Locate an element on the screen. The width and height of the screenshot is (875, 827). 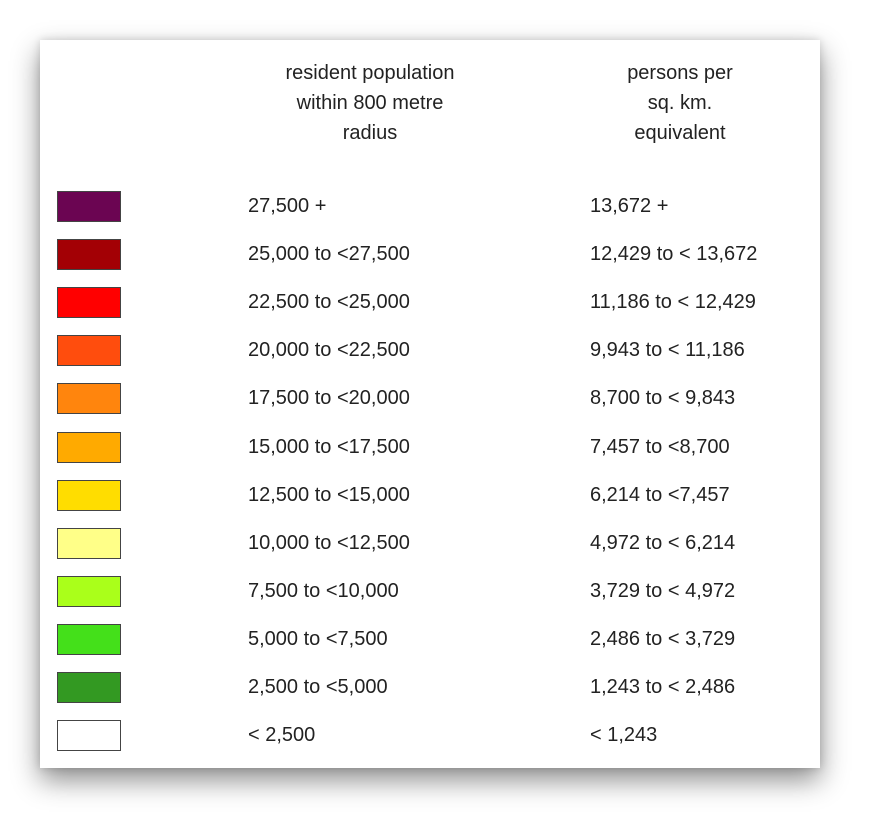
population-range: 27,500 + is located at coordinates (287, 206).